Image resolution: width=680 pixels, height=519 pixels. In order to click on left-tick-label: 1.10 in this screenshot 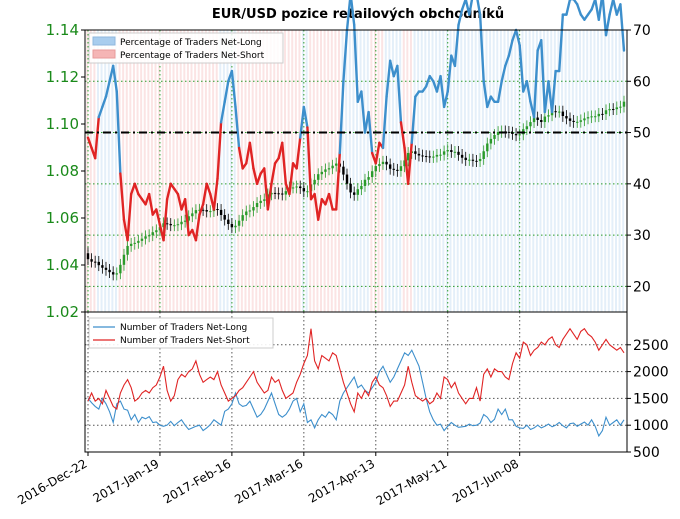, I will do `click(62, 124)`.